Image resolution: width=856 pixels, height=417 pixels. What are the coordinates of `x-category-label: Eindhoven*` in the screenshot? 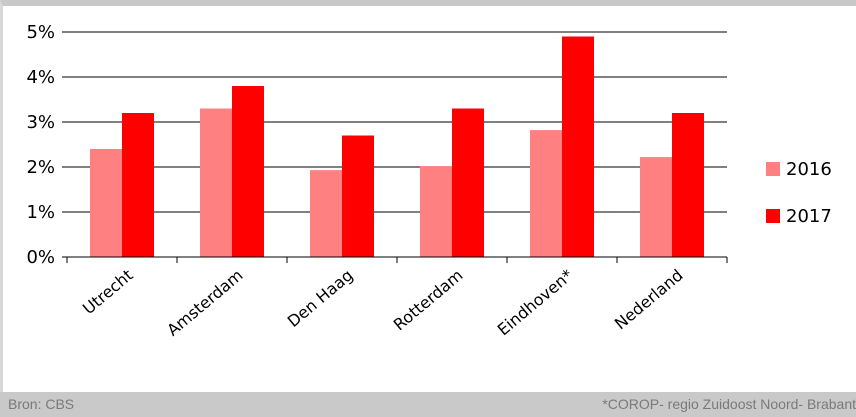 It's located at (535, 303).